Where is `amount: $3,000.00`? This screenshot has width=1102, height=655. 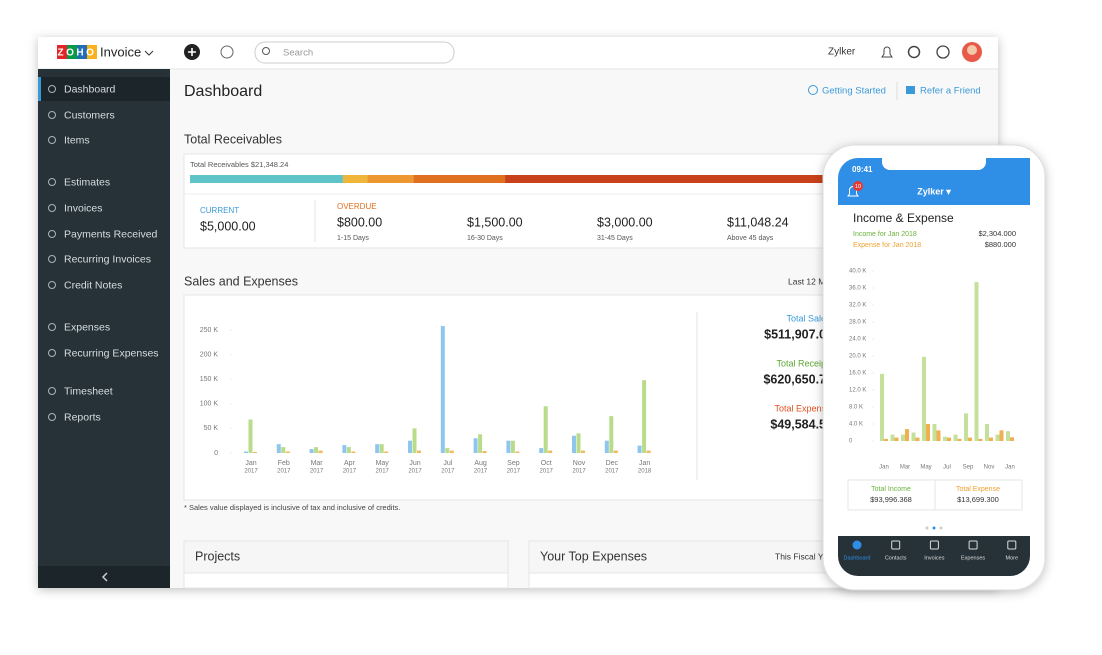
amount: $3,000.00 is located at coordinates (625, 222).